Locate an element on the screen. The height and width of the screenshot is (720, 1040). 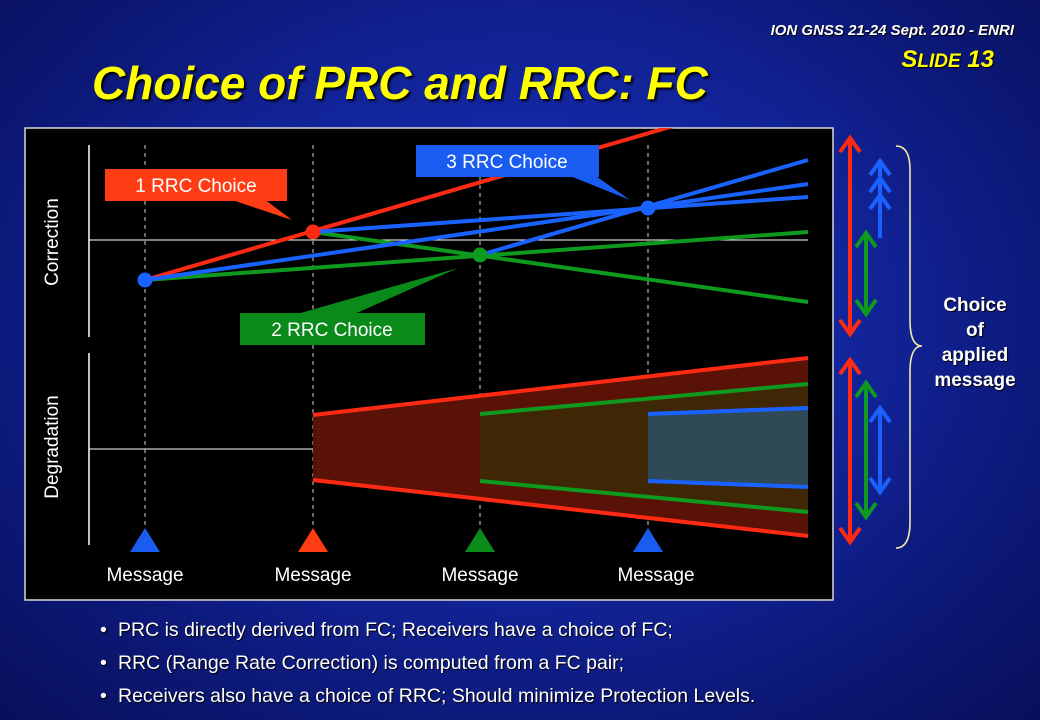
message-label-4: Message is located at coordinates (655, 575).